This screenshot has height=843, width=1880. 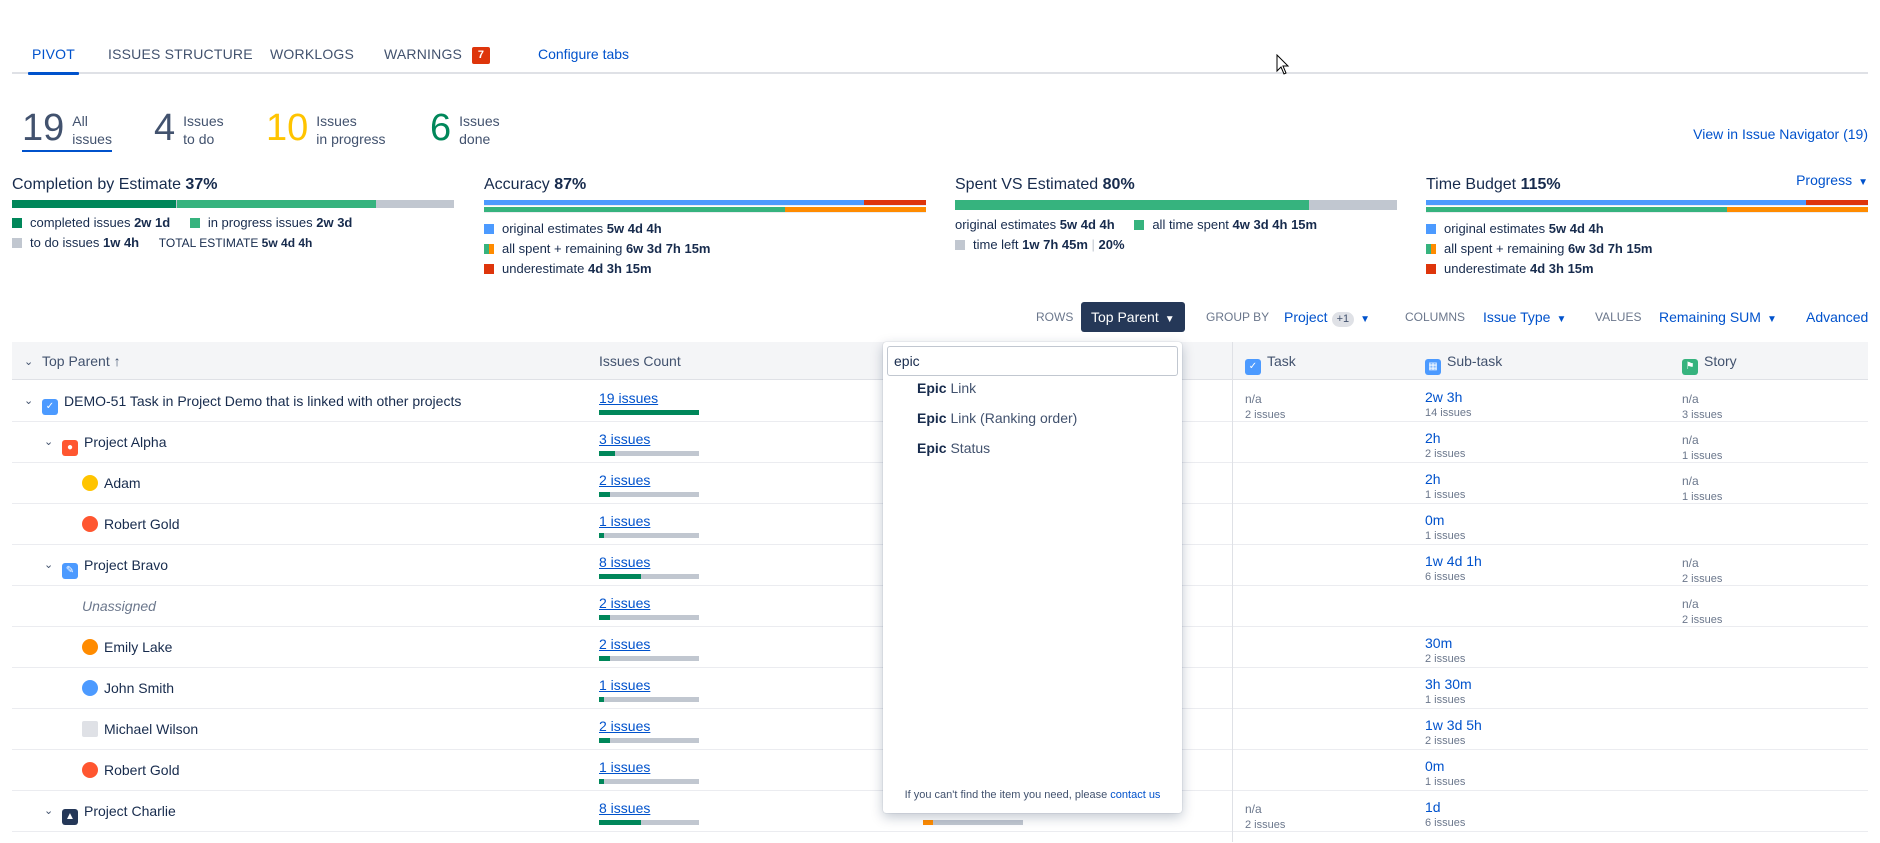 What do you see at coordinates (489, 269) in the screenshot?
I see `underestimate-swatch` at bounding box center [489, 269].